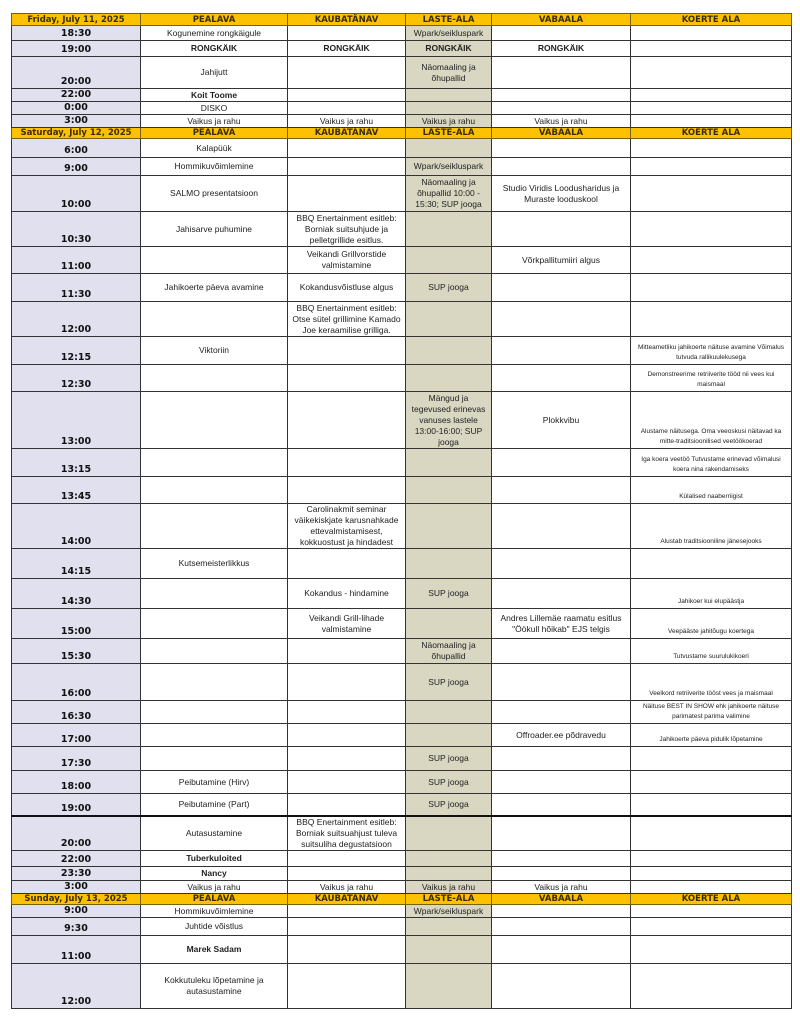 Image resolution: width=800 pixels, height=1024 pixels. I want to click on event-cell-laste-ala: Wpark/seikluspark, so click(448, 166).